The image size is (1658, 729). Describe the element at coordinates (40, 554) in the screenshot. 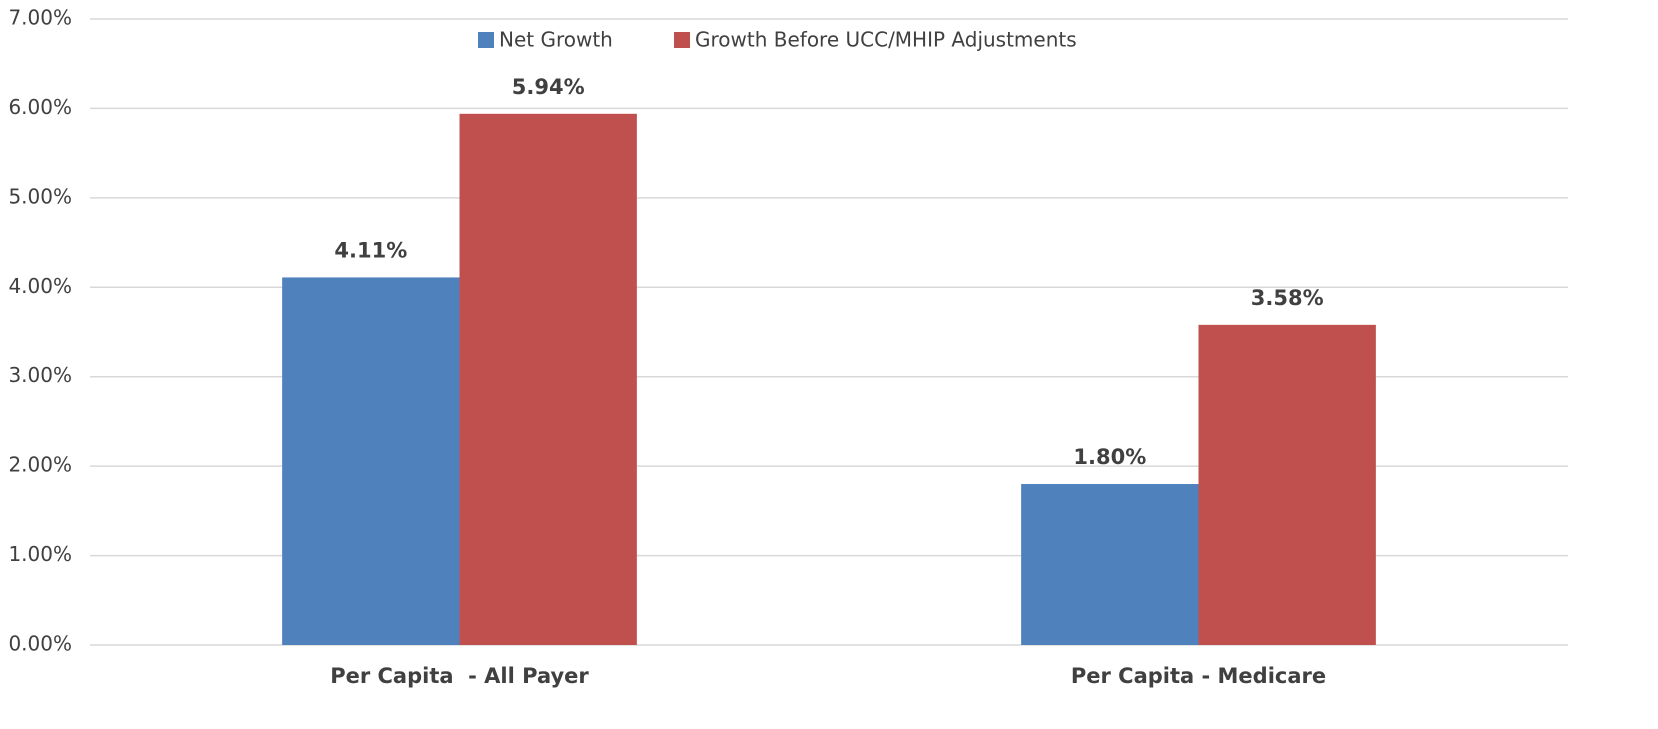

I see `y-tick-label: 1.00%` at that location.